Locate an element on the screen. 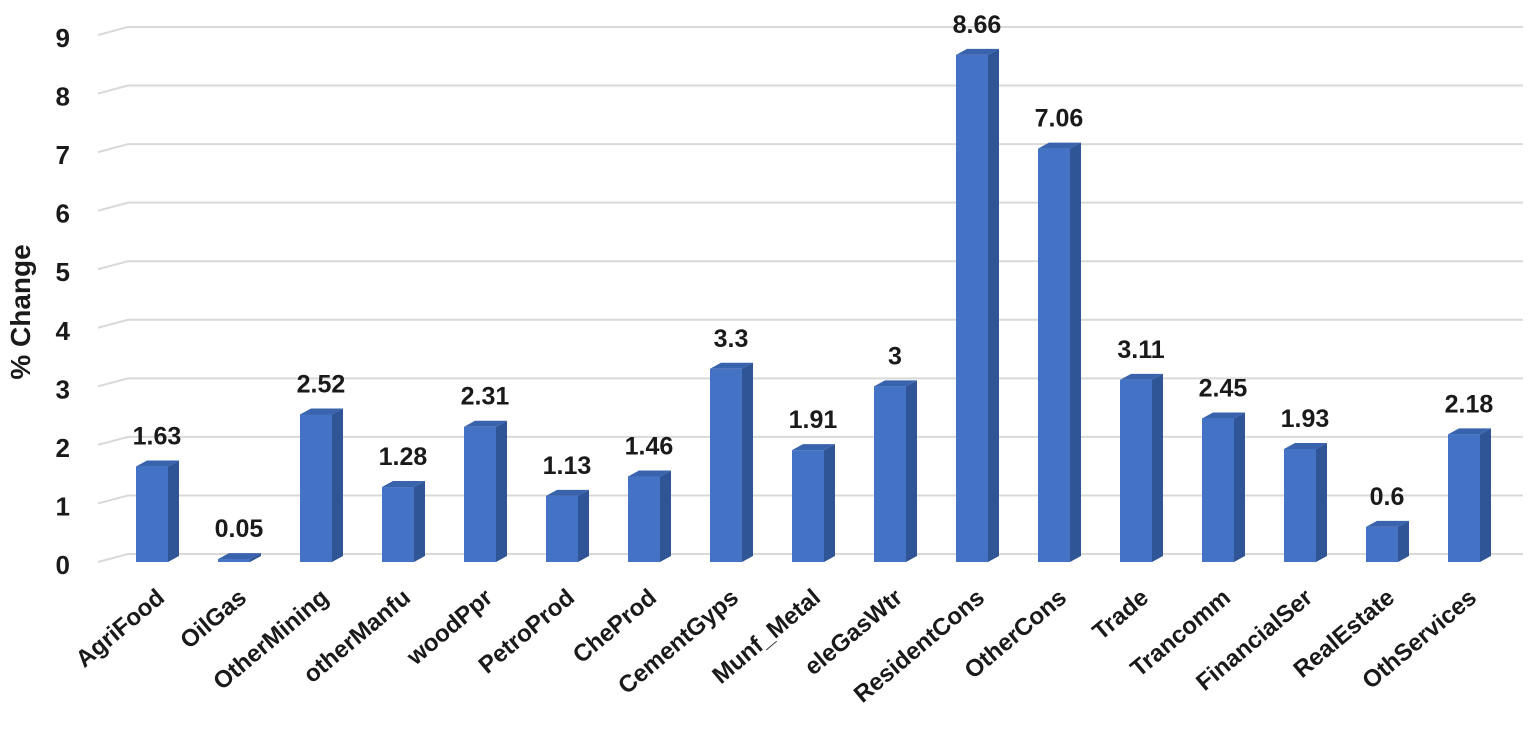 Image resolution: width=1537 pixels, height=742 pixels. data-label: 8.66 is located at coordinates (977, 25).